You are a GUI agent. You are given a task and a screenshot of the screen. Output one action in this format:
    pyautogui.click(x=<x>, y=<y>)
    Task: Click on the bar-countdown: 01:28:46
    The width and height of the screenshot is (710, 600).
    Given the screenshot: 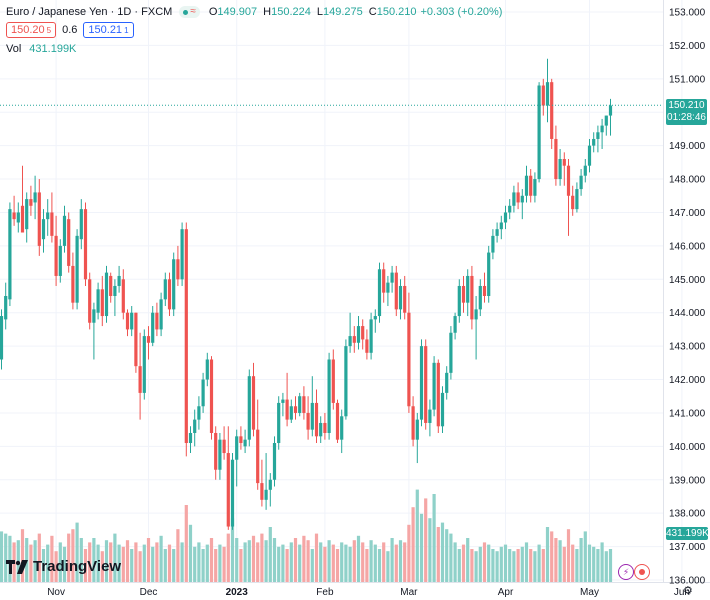 What is the action you would take?
    pyautogui.click(x=686, y=118)
    